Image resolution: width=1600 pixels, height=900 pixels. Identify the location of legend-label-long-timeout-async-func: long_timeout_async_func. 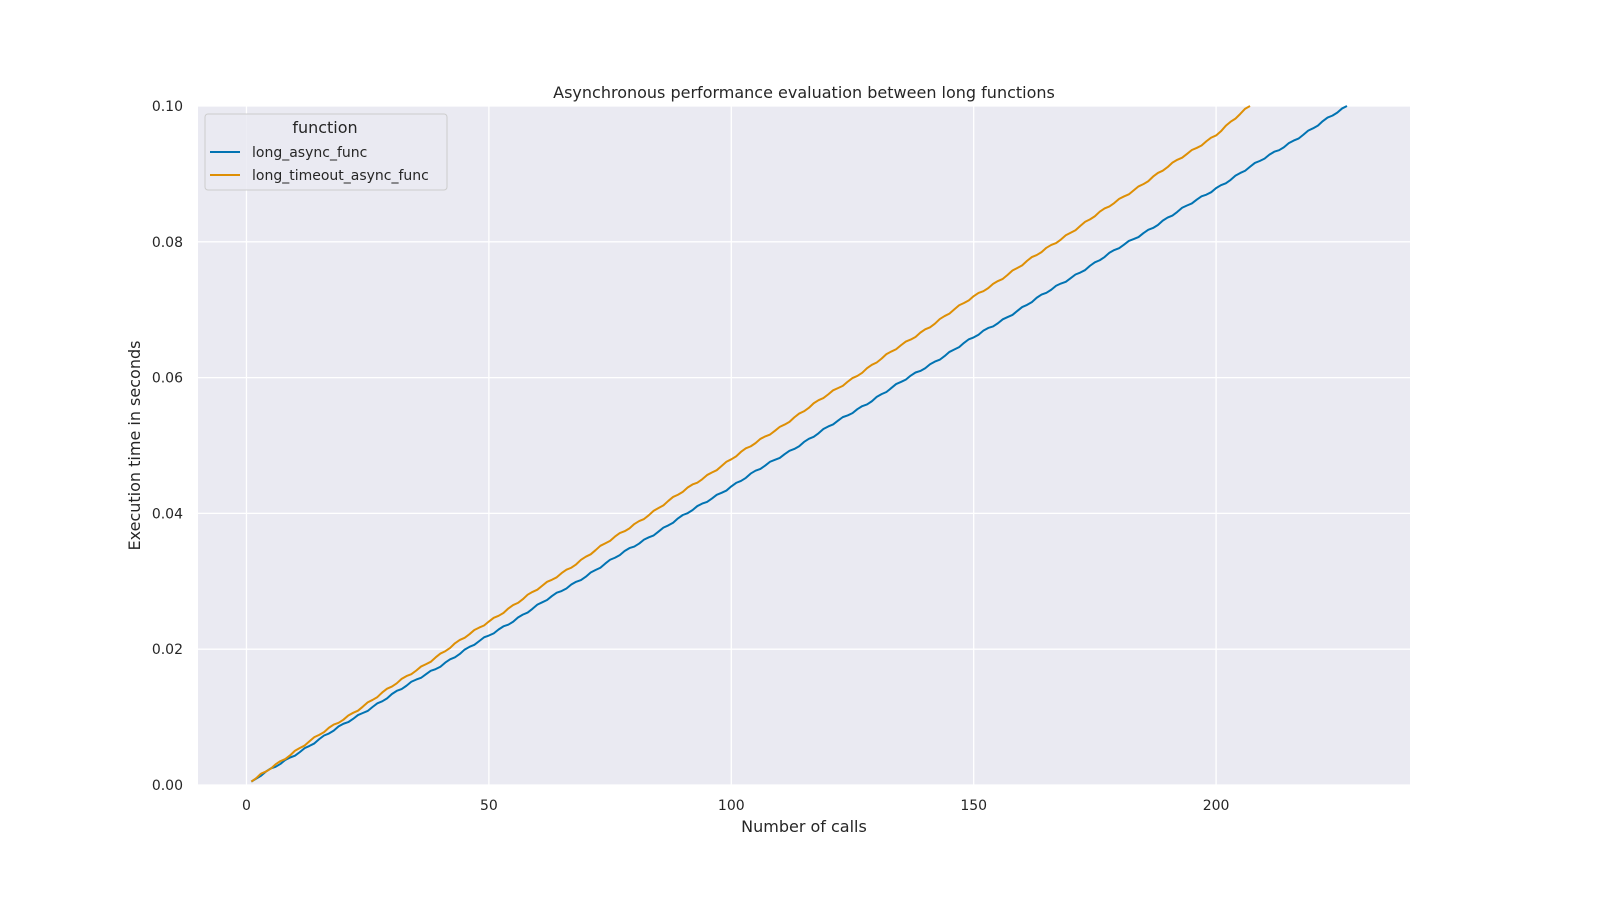
(340, 176).